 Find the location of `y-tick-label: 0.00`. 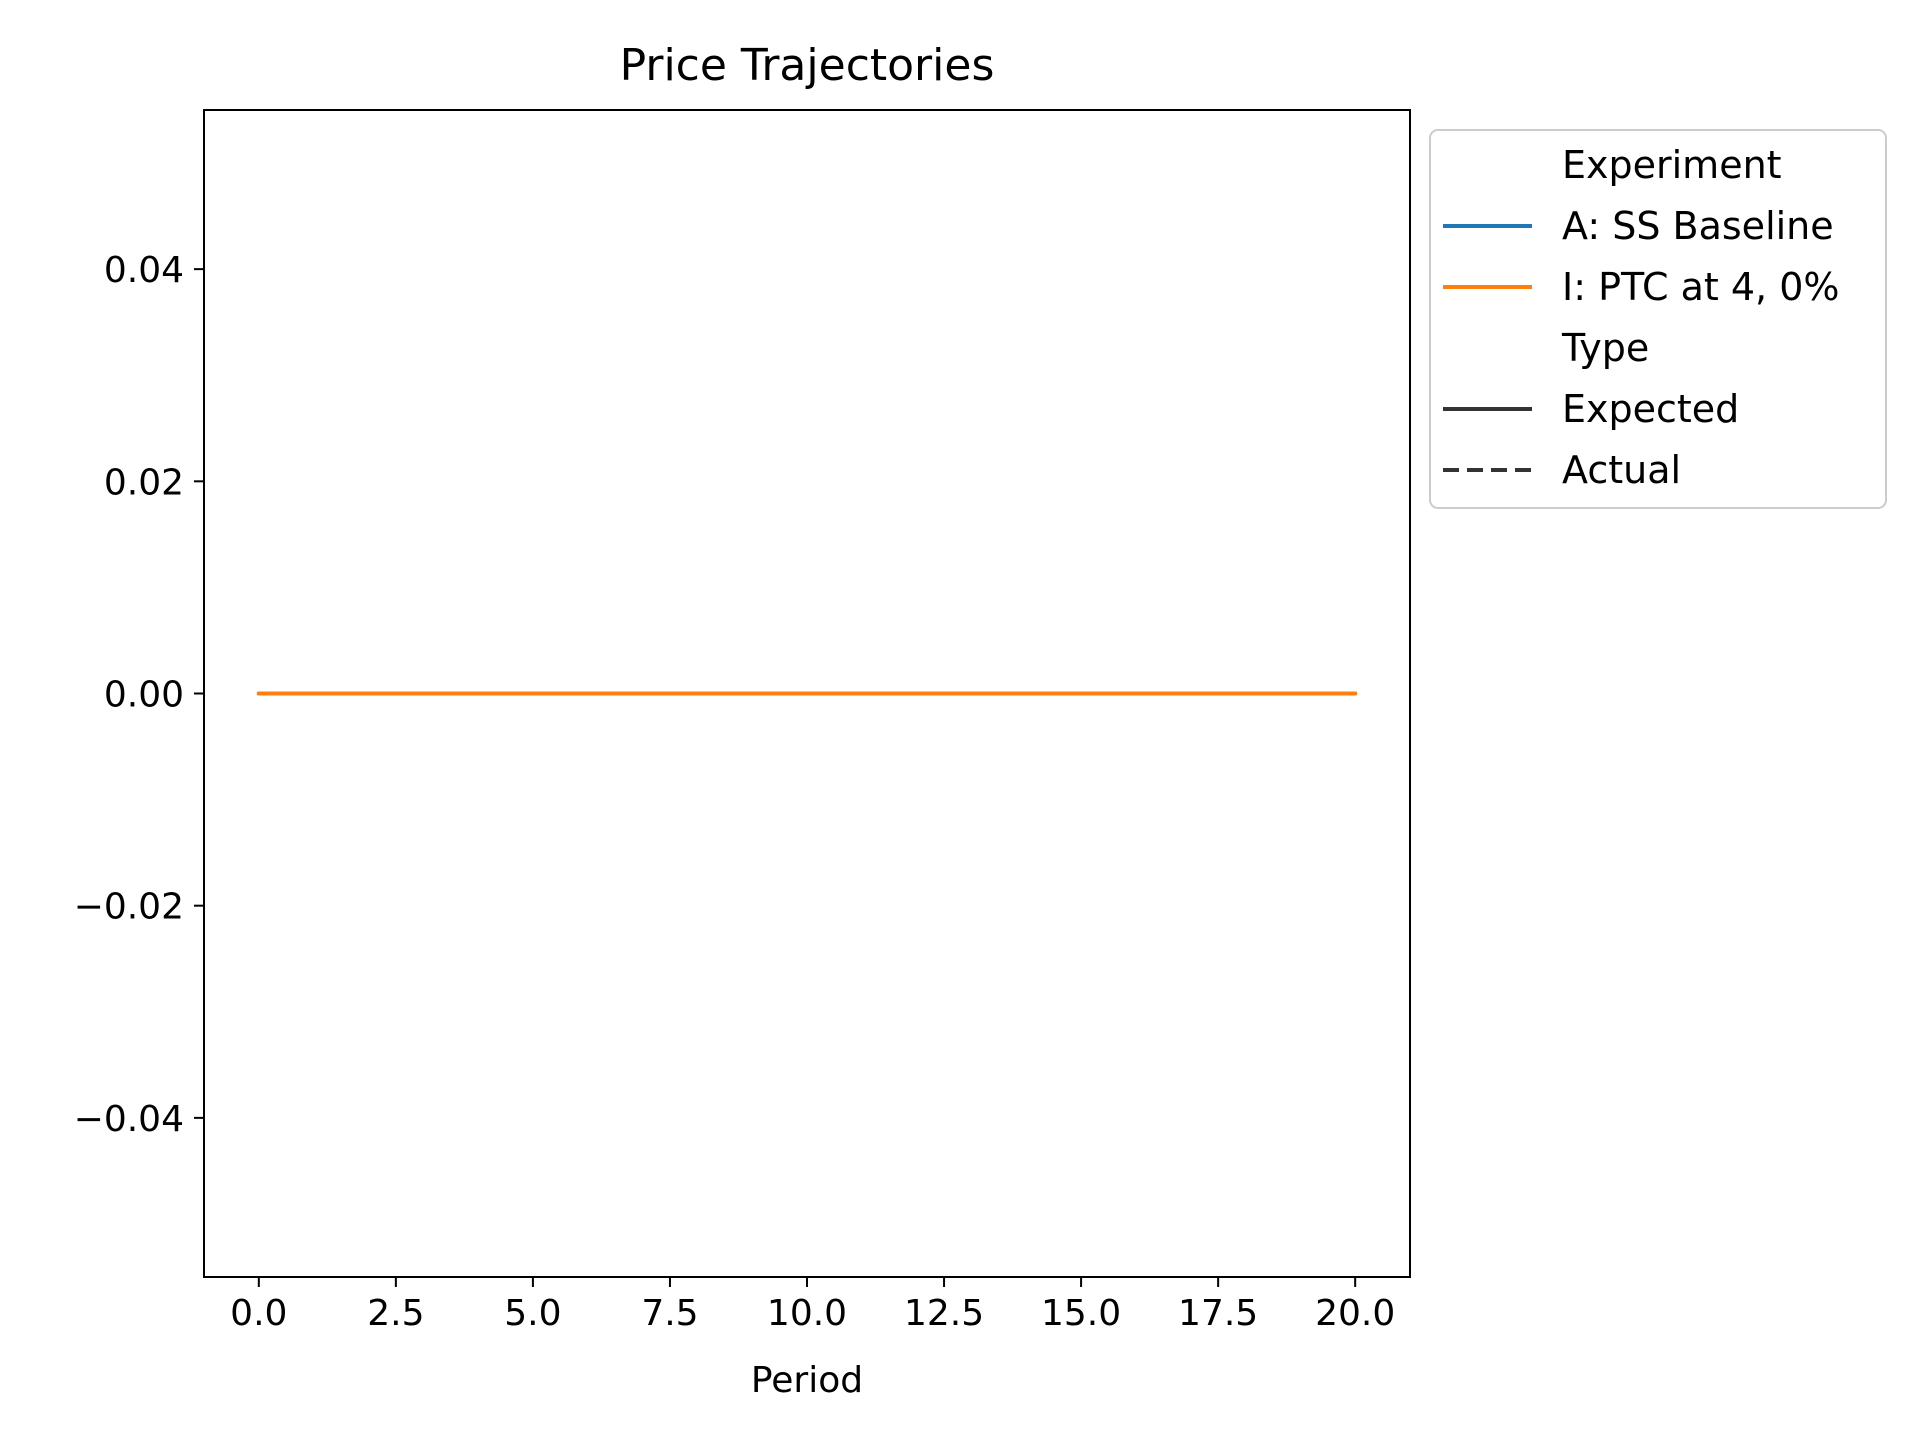

y-tick-label: 0.00 is located at coordinates (144, 695).